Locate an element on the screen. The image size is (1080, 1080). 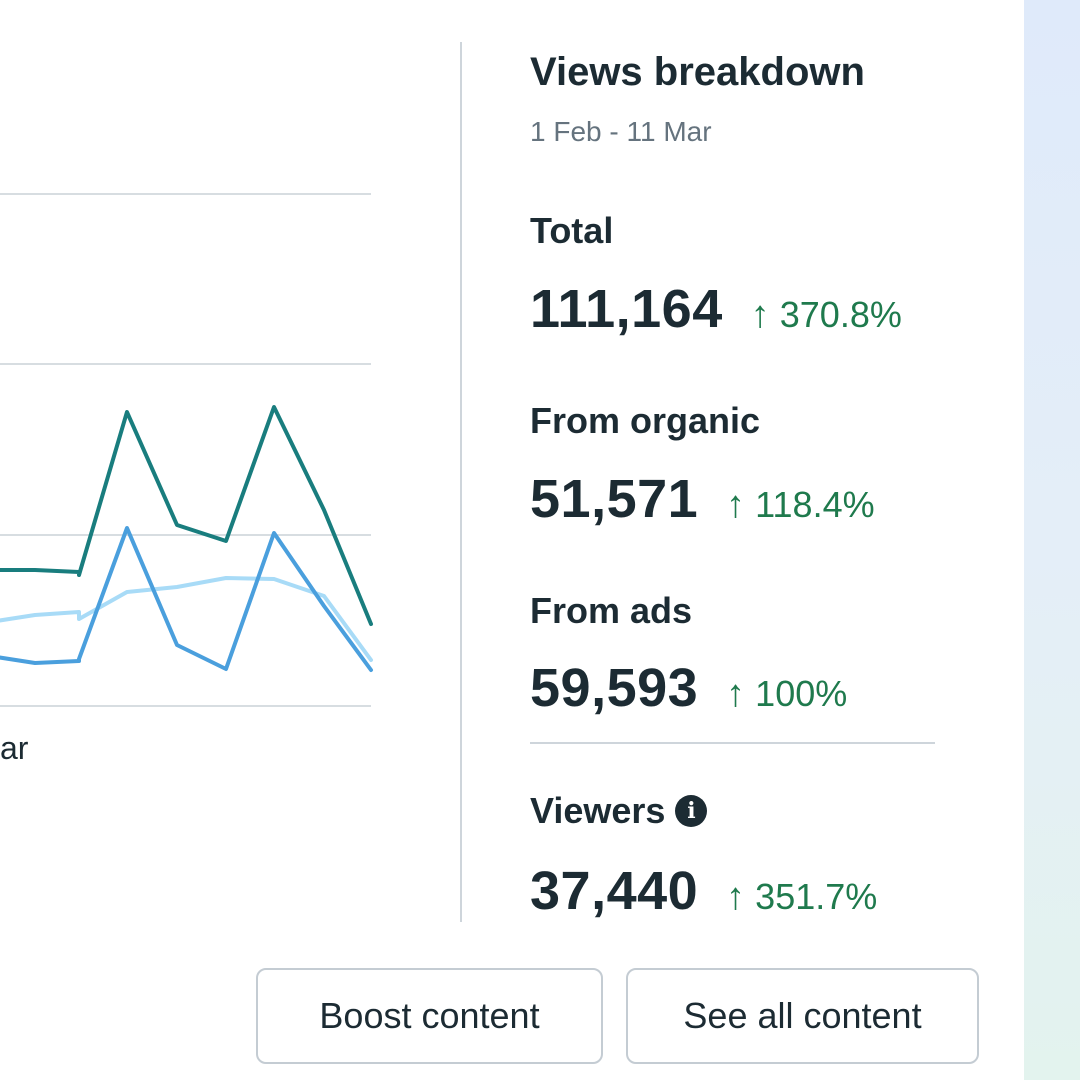
change-percent: 370.8% is located at coordinates (840, 314).